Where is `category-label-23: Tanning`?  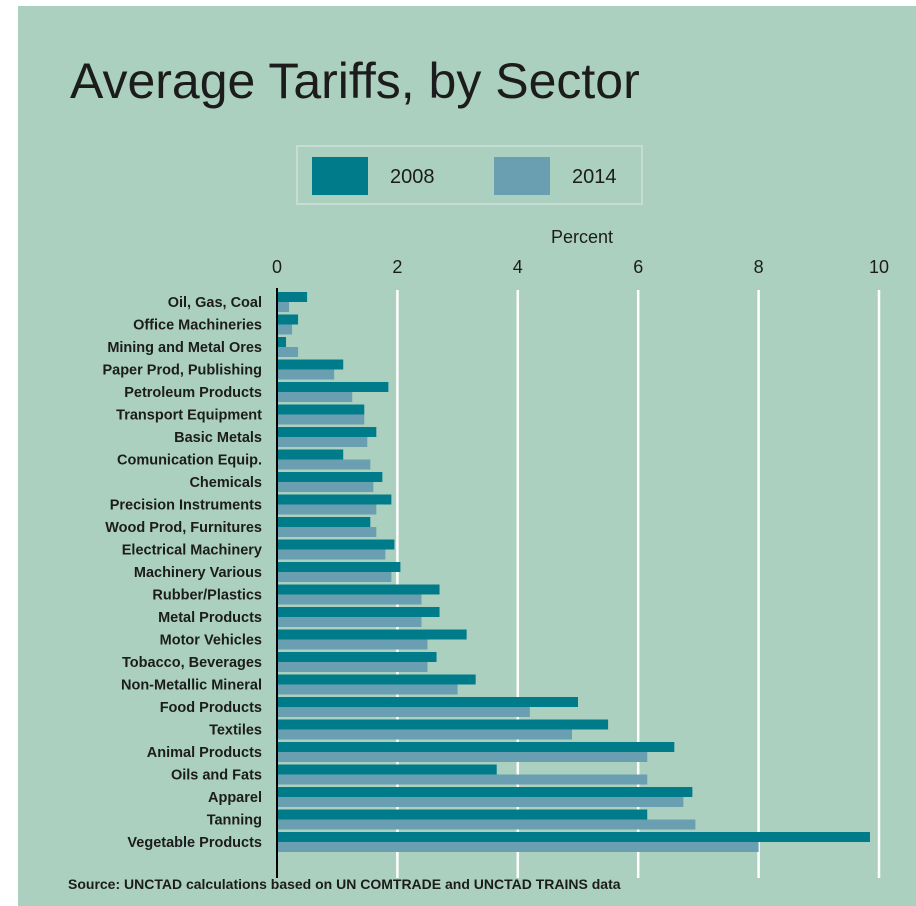
category-label-23: Tanning is located at coordinates (234, 821).